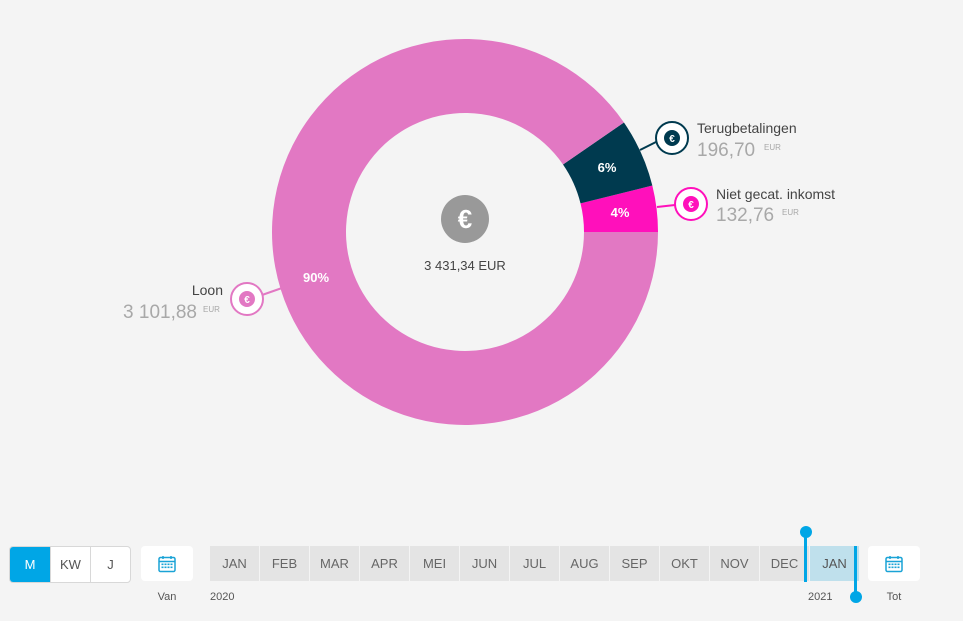  Describe the element at coordinates (684, 563) in the screenshot. I see `month-cell: OKT` at that location.